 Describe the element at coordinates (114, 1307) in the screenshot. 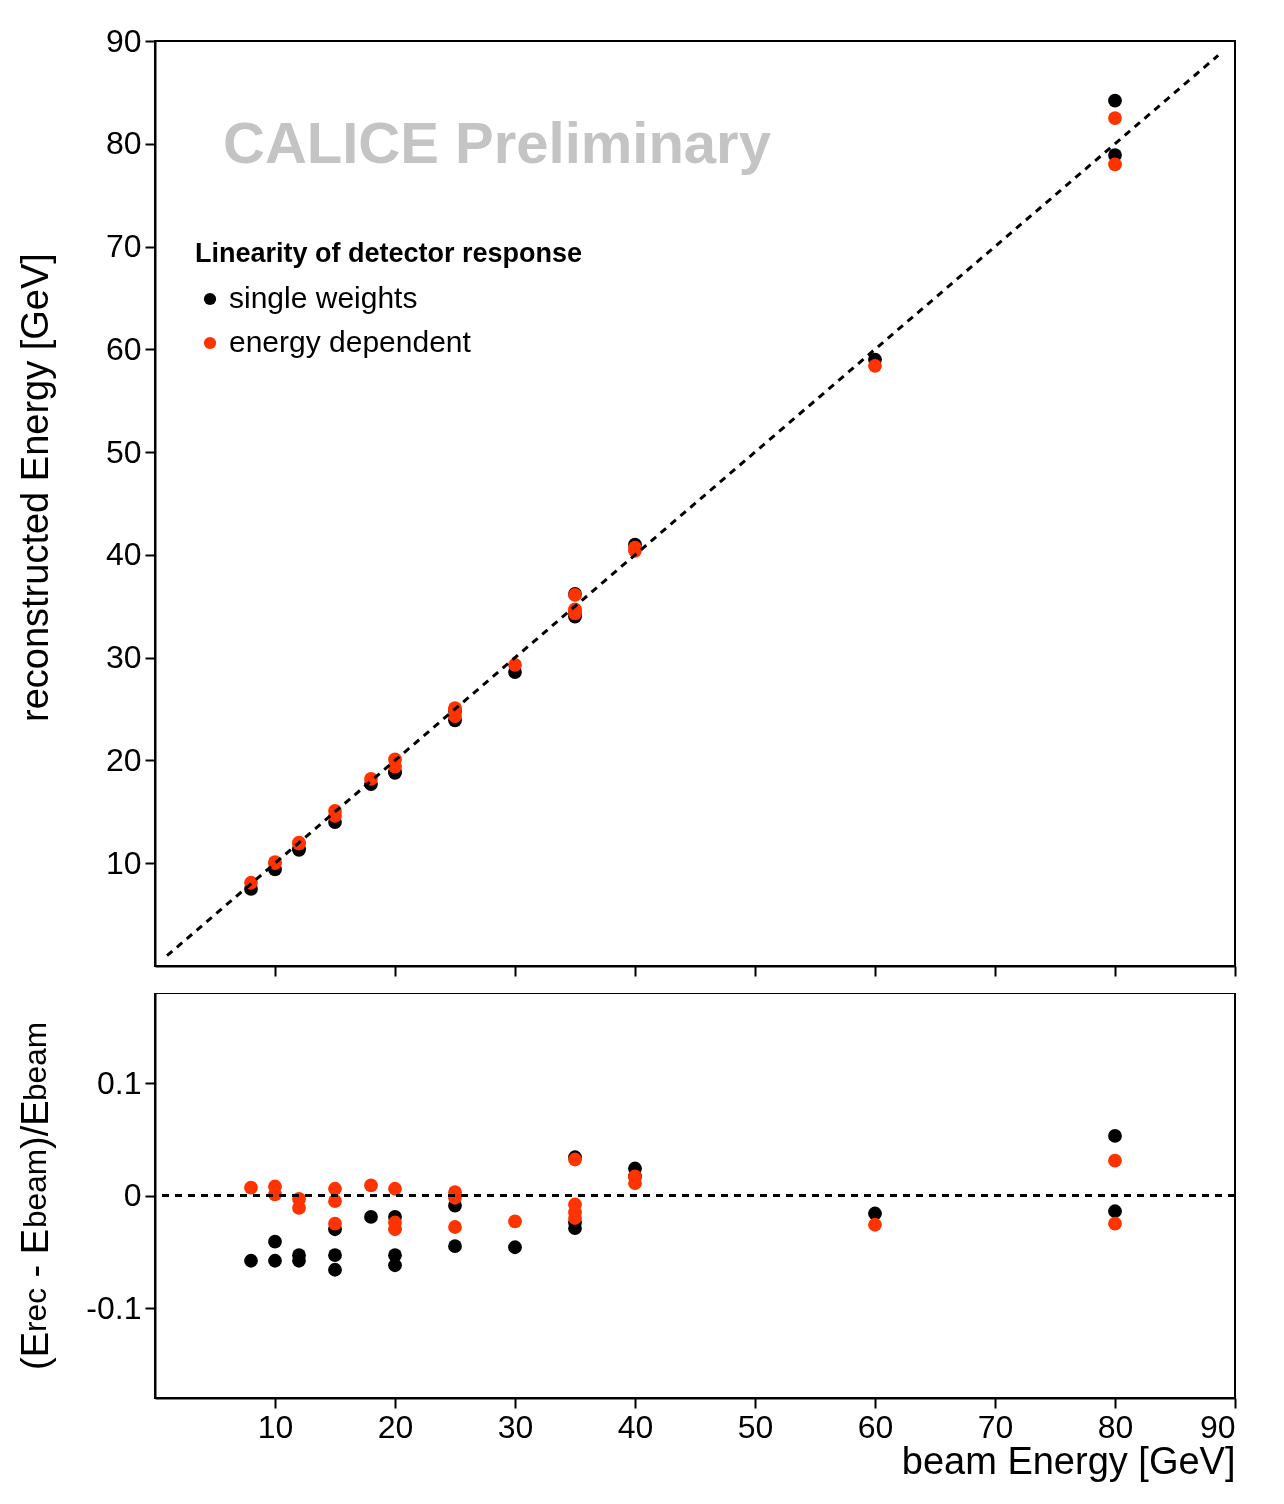

I see `y-tick-label: -0.1` at that location.